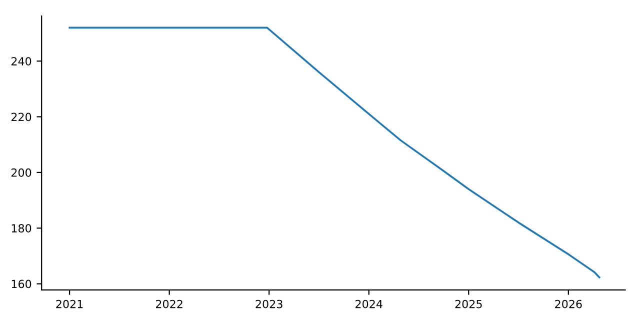 Image resolution: width=640 pixels, height=320 pixels. Describe the element at coordinates (21, 61) in the screenshot. I see `y-tick-label: 240` at that location.